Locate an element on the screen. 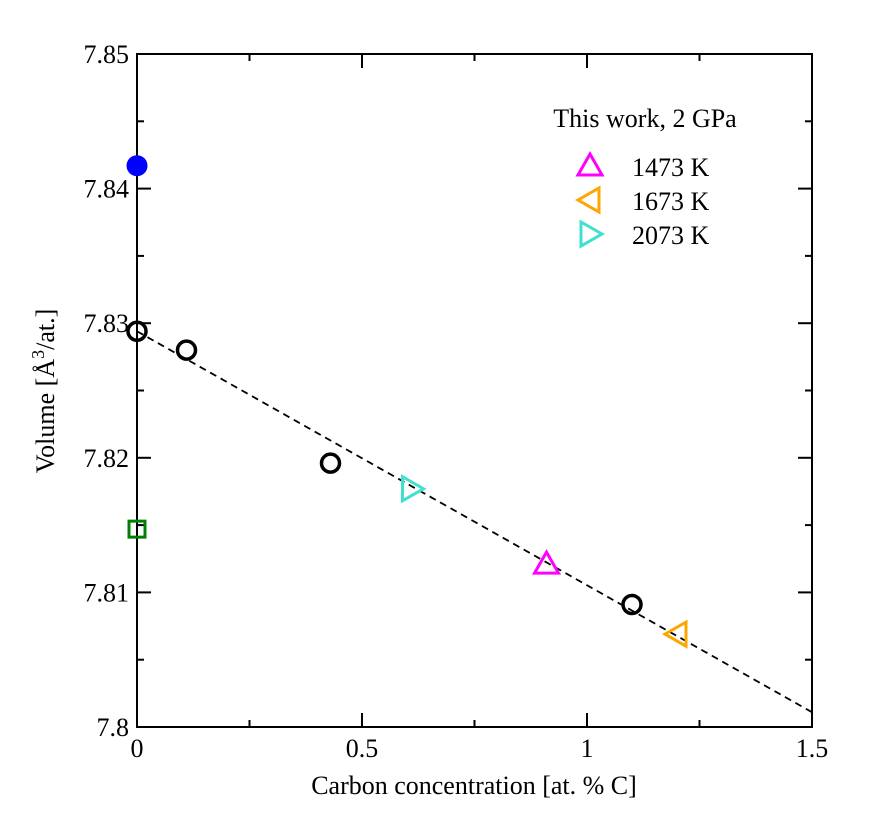  x-axis-label: Carbon concentration [at. % C] is located at coordinates (474, 785).